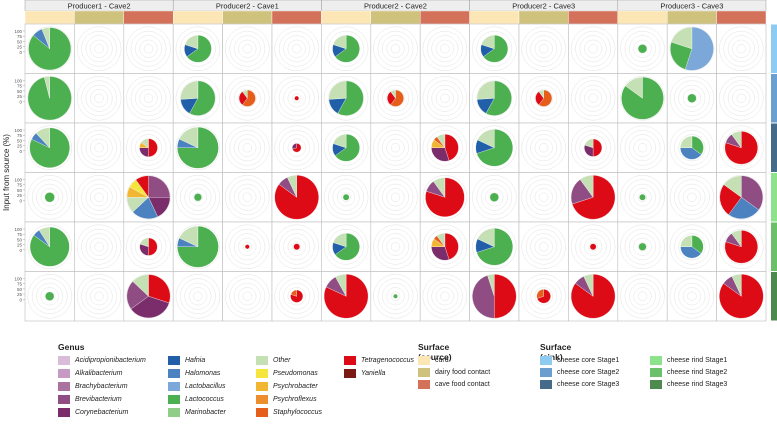  Describe the element at coordinates (203, 373) in the screenshot. I see `legend-label: Halomonas` at that location.